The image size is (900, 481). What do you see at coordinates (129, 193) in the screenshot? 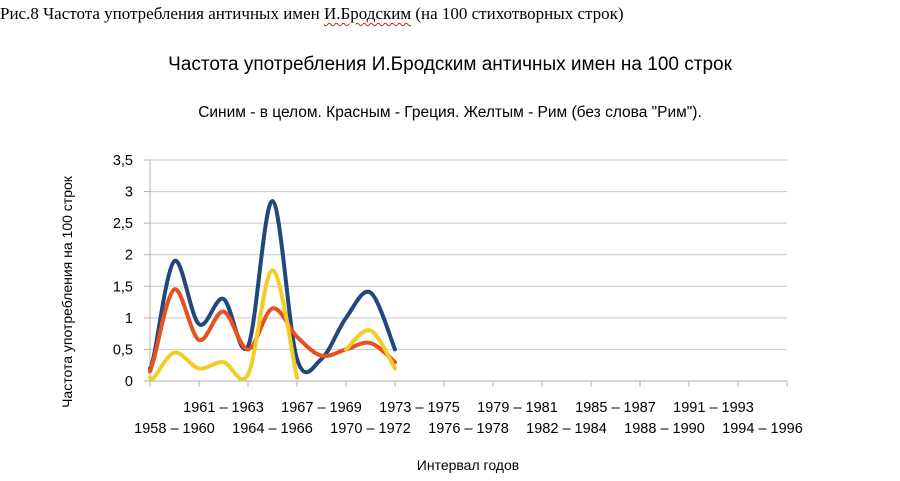
I see `y-tick-label: 3` at bounding box center [129, 193].